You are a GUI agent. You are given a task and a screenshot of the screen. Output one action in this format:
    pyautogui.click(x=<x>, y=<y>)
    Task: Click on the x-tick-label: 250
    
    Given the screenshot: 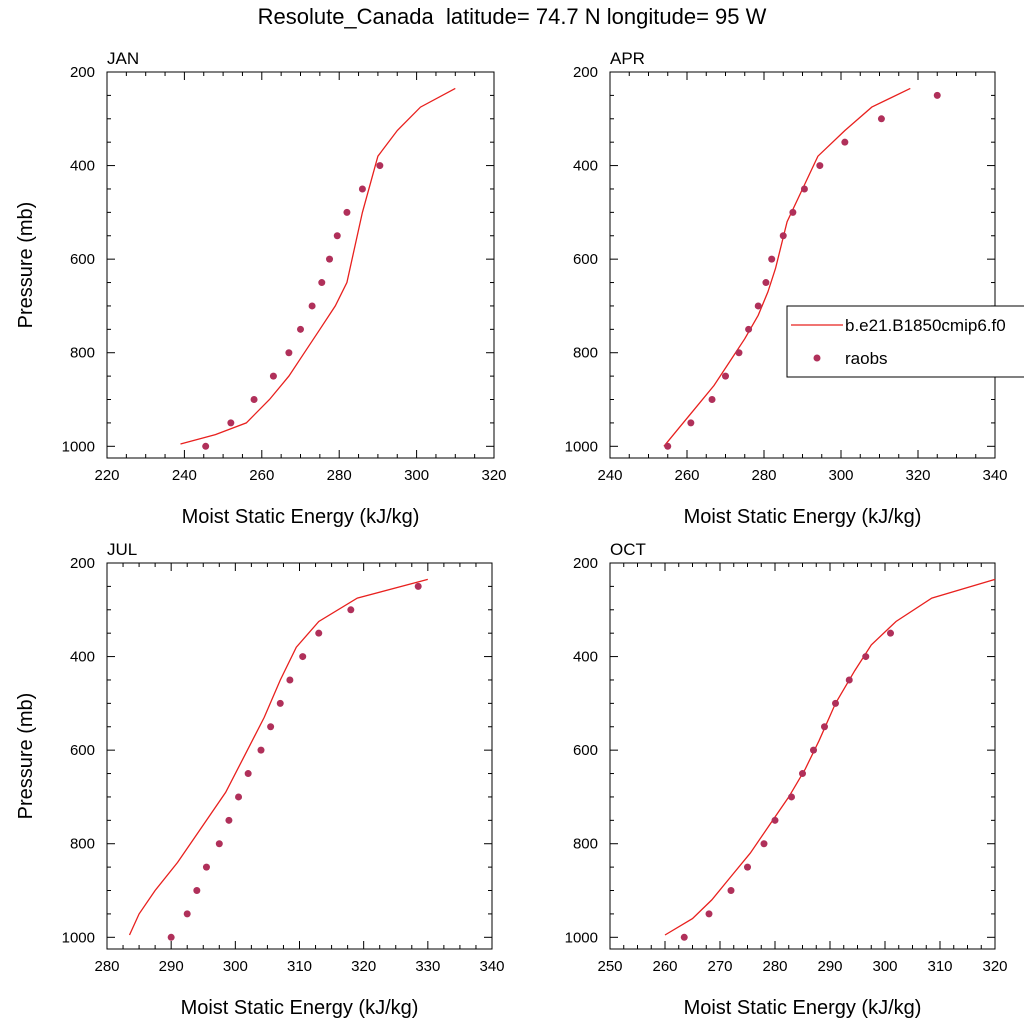 What is the action you would take?
    pyautogui.click(x=609, y=966)
    